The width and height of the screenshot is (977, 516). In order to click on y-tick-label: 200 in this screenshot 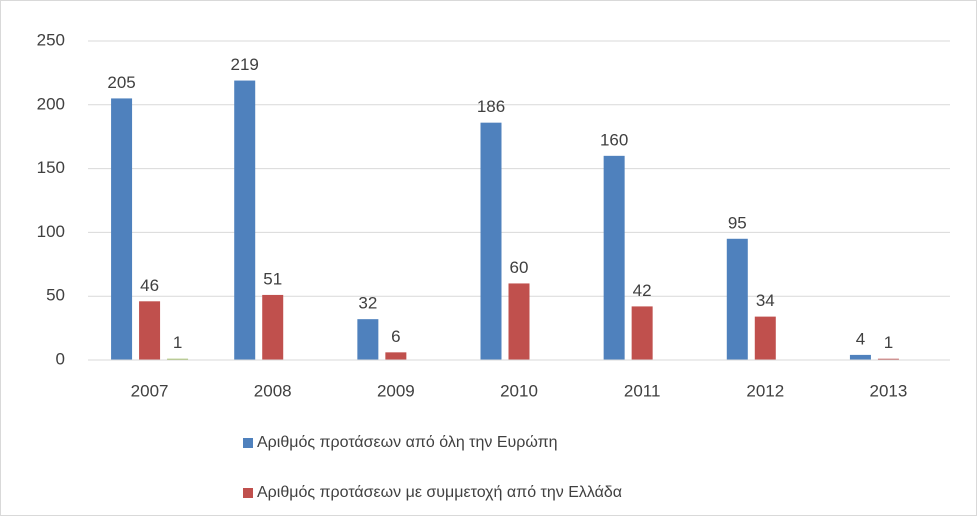, I will do `click(51, 103)`.